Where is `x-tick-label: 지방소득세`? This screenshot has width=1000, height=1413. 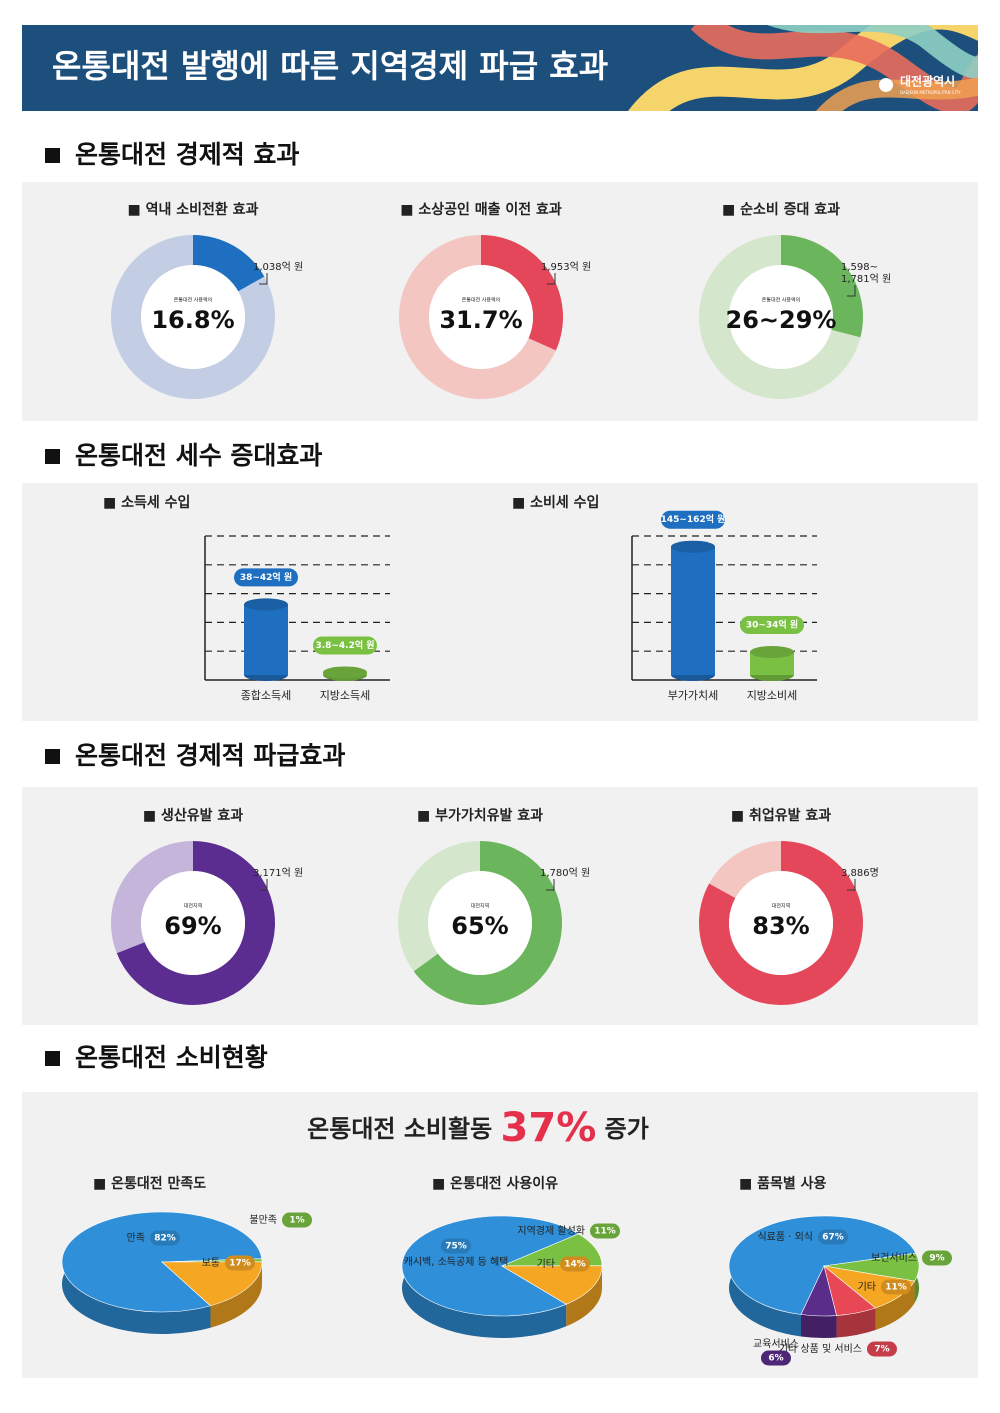 x-tick-label: 지방소득세 is located at coordinates (345, 695).